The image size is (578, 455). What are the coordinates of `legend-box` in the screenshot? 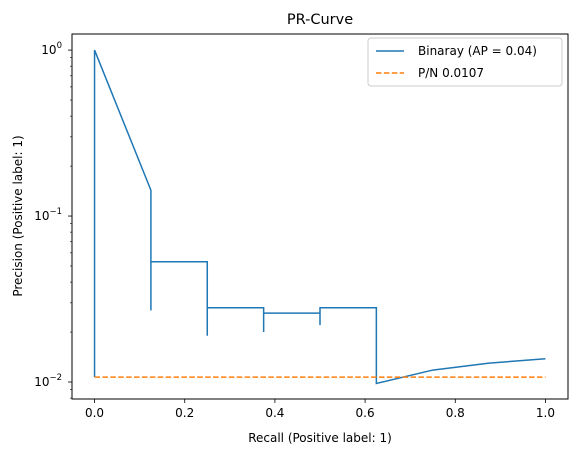 It's located at (465, 62).